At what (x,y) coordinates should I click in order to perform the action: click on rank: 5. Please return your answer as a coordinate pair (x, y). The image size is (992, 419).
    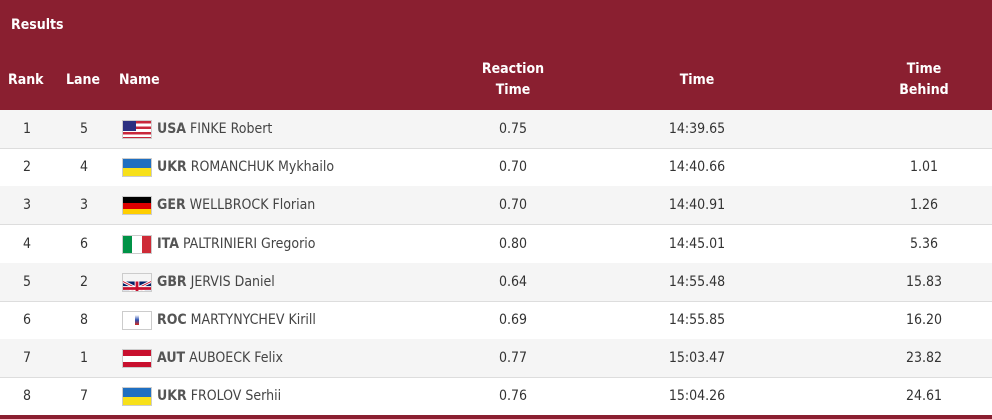
    Looking at the image, I should click on (26, 281).